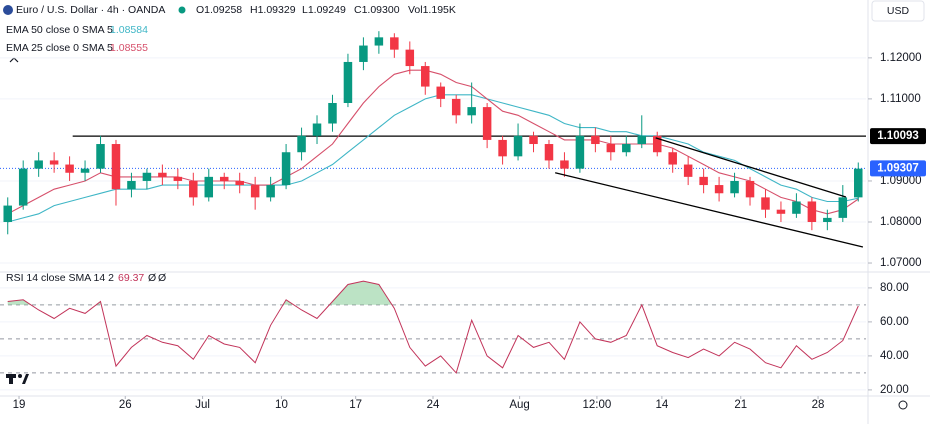  Describe the element at coordinates (433, 405) in the screenshot. I see `x-tick-label: 24` at that location.